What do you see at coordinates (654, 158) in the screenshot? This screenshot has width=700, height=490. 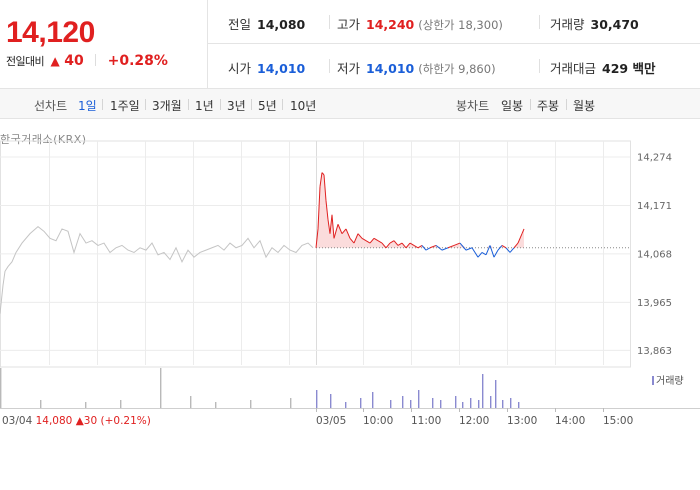 I see `y-tick-label: 14,274` at bounding box center [654, 158].